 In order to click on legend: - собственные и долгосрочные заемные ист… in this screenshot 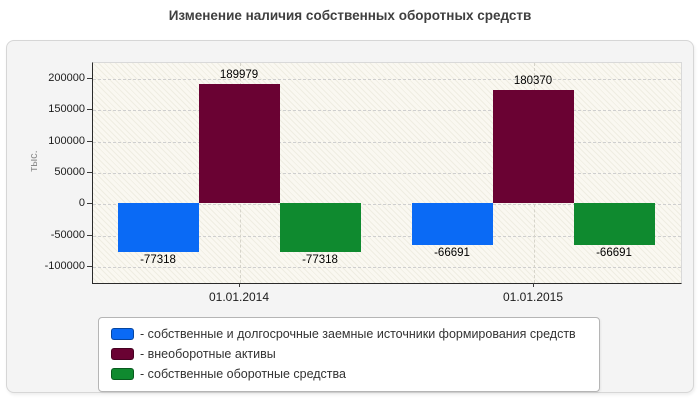, I will do `click(349, 354)`.